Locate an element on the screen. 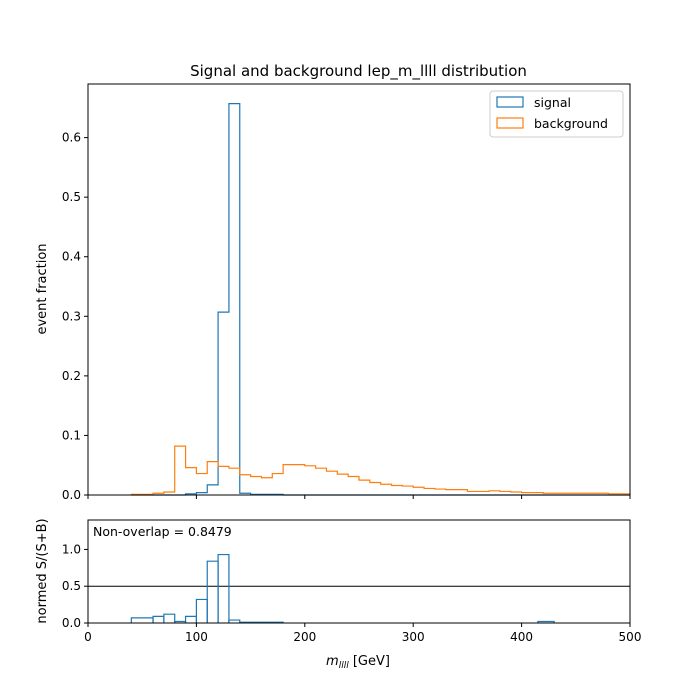 The image size is (700, 700). main-y-tick-label: 0.1 is located at coordinates (71, 435).